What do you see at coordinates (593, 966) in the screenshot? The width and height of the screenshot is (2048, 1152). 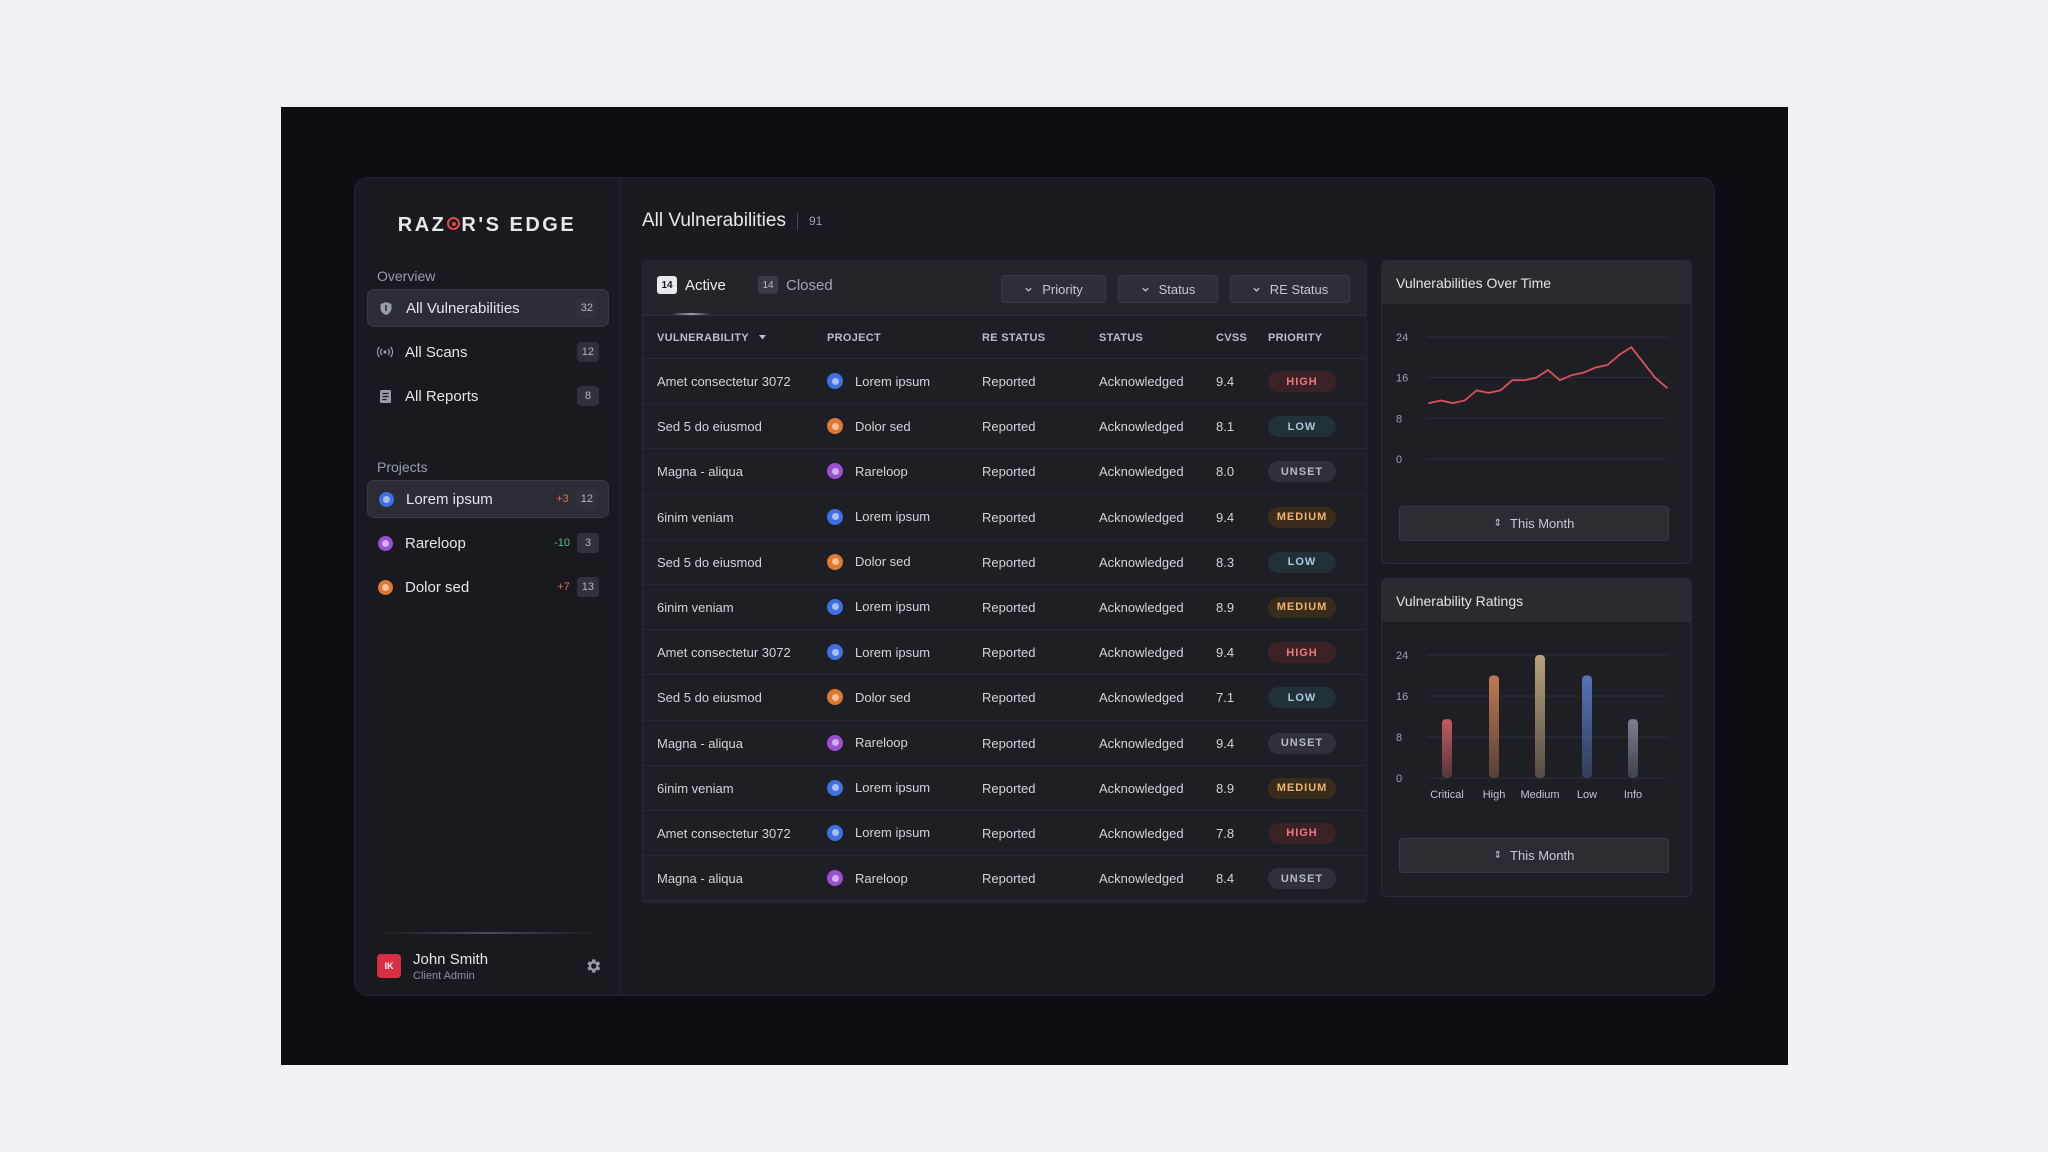 I see `gear-icon` at bounding box center [593, 966].